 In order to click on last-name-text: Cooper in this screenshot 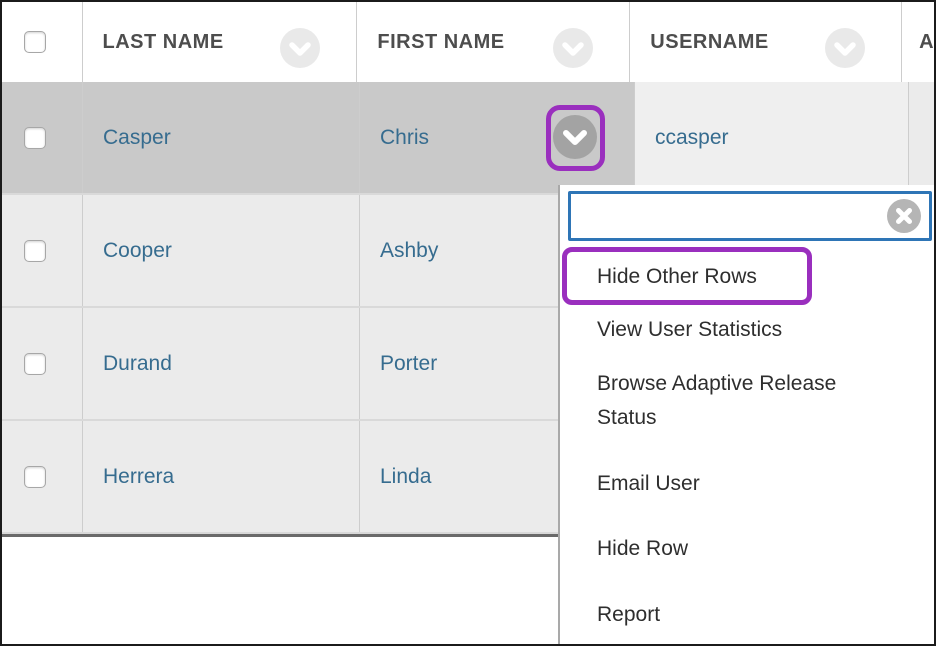, I will do `click(137, 250)`.